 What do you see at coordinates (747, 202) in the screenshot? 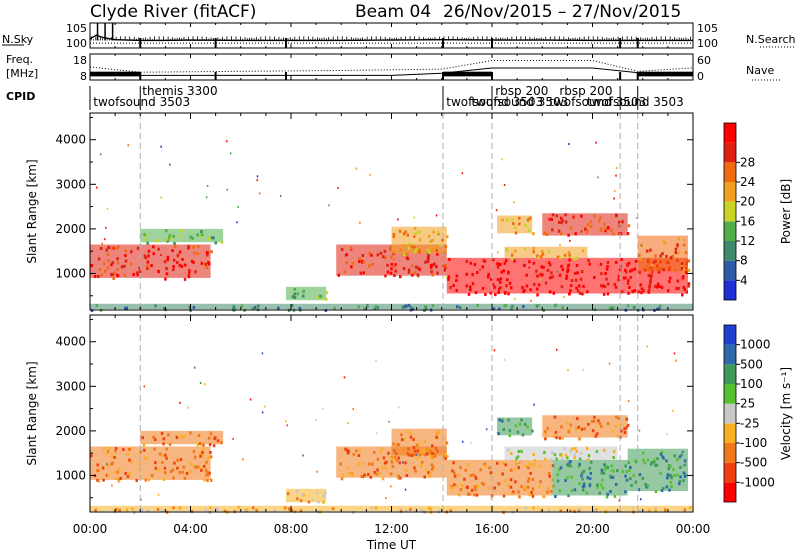
I see `g-power-colorbar-label-4: 20` at bounding box center [747, 202].